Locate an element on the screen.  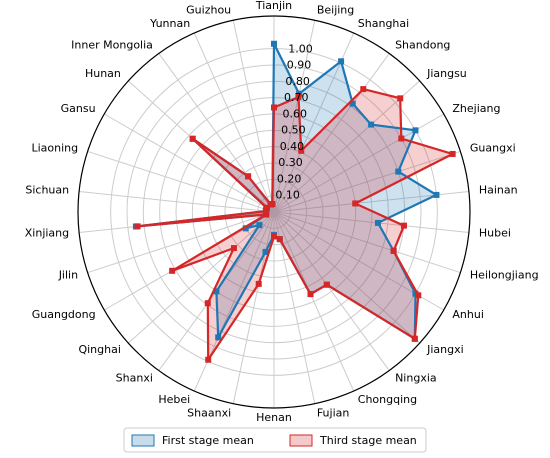
category-label: Tianjin is located at coordinates (273, 6).